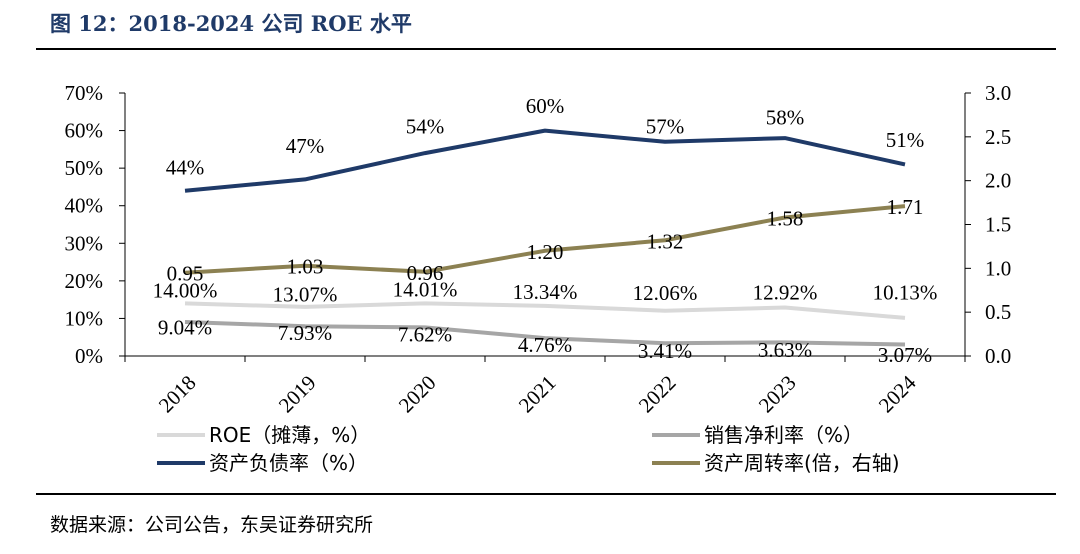  I want to click on data-label-roe: 10.13%, so click(905, 293).